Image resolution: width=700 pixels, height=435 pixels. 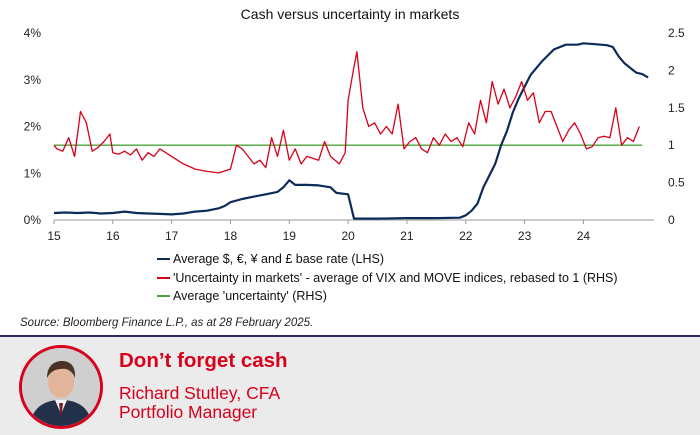 What do you see at coordinates (407, 236) in the screenshot?
I see `x-tick-label: 21` at bounding box center [407, 236].